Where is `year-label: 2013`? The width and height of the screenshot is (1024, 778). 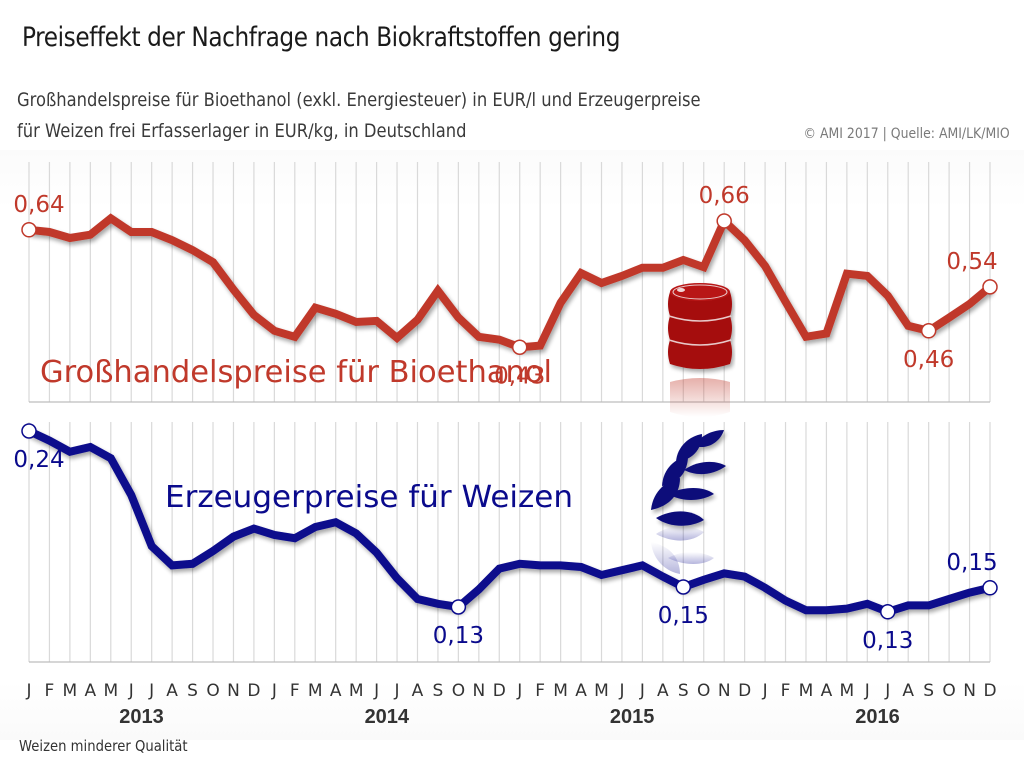
year-label: 2013 is located at coordinates (141, 717).